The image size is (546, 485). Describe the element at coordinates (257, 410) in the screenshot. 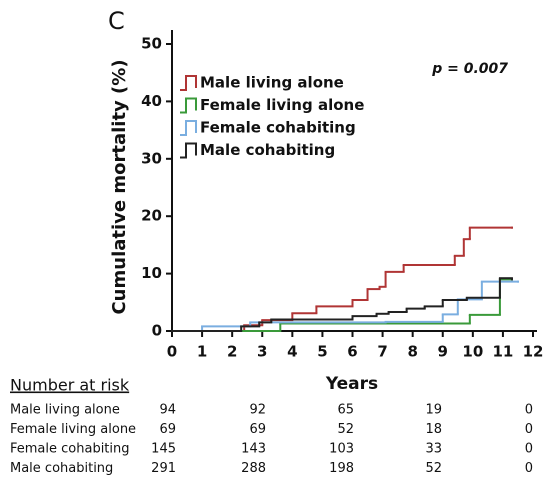

I see `risk-value: 92` at that location.